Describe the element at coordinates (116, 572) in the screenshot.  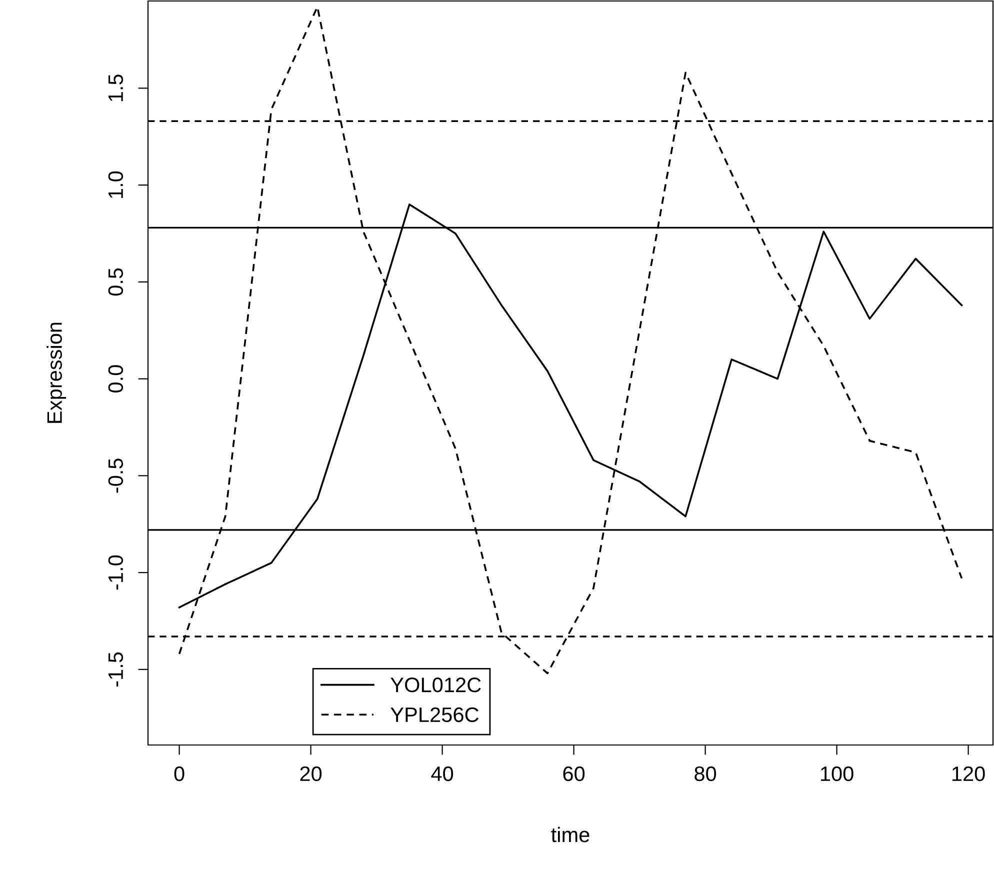
I see `y-tick-label: -1.0` at that location.